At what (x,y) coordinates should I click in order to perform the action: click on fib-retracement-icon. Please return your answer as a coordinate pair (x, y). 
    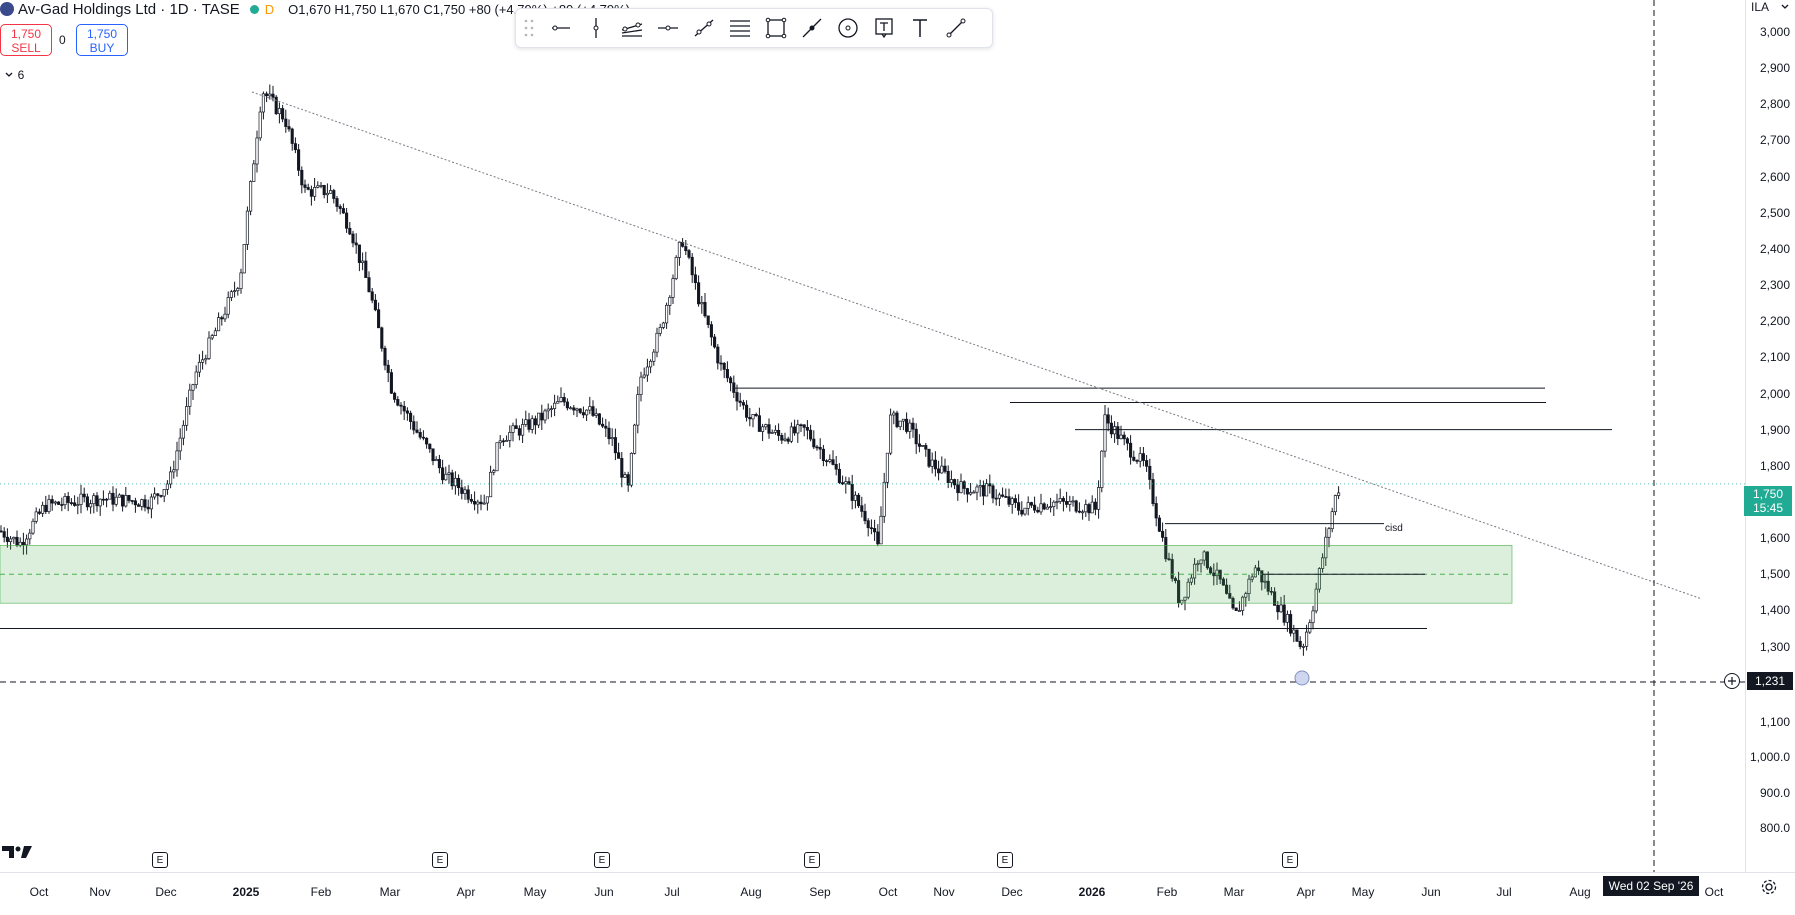
    Looking at the image, I should click on (740, 28).